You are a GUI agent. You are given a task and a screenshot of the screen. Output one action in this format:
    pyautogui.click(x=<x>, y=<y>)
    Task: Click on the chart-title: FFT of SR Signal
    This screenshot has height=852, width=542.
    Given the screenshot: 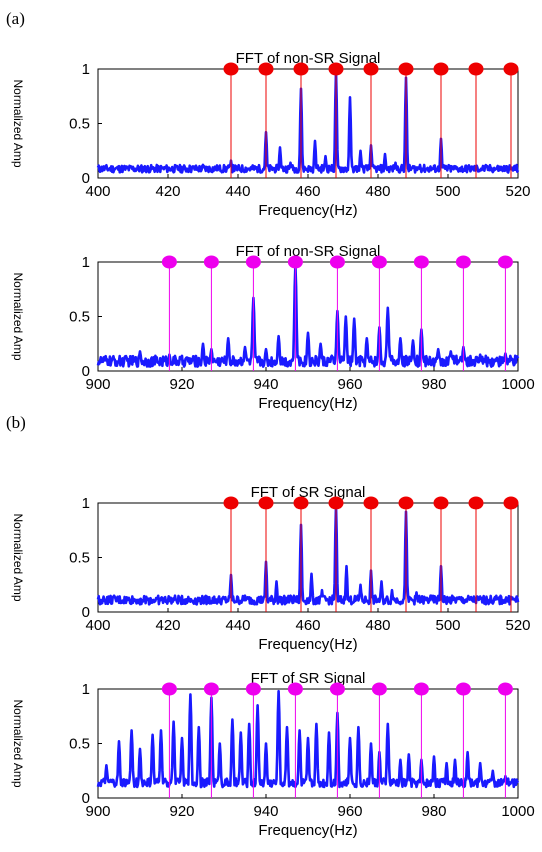 What is the action you would take?
    pyautogui.click(x=308, y=678)
    